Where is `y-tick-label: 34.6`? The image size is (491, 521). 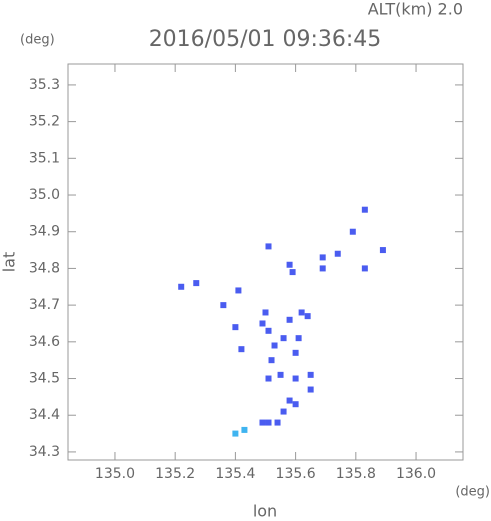 y-tick-label: 34.6 is located at coordinates (44, 342).